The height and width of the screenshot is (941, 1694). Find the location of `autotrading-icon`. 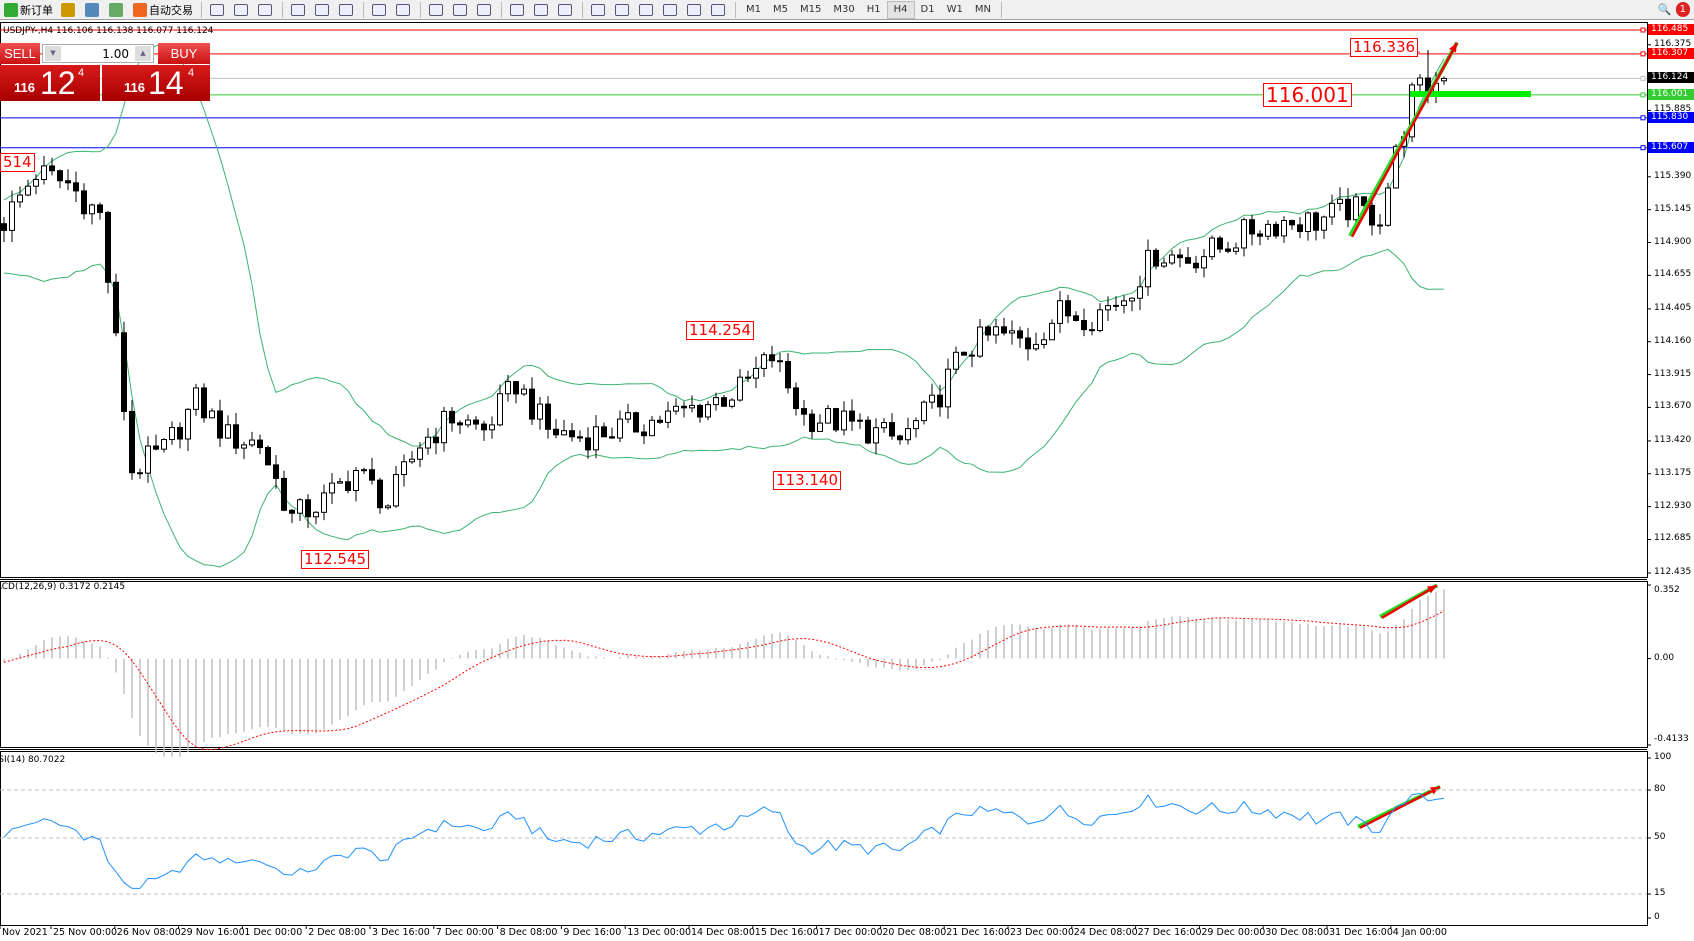

autotrading-icon is located at coordinates (140, 9).